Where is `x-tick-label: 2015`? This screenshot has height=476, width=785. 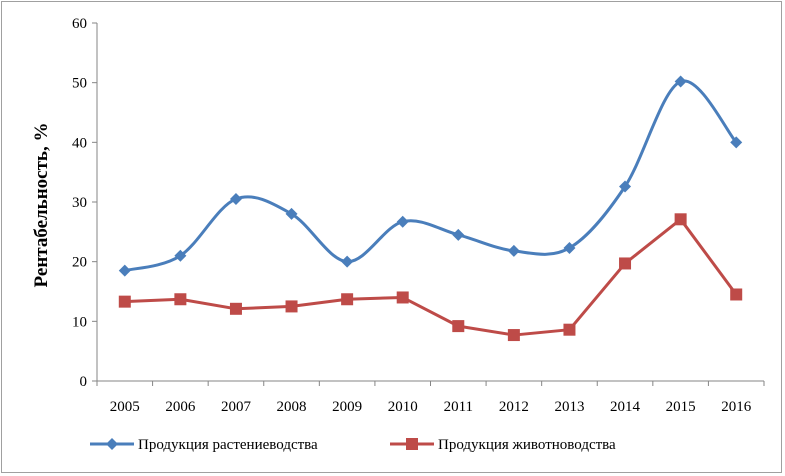 x-tick-label: 2015 is located at coordinates (681, 407).